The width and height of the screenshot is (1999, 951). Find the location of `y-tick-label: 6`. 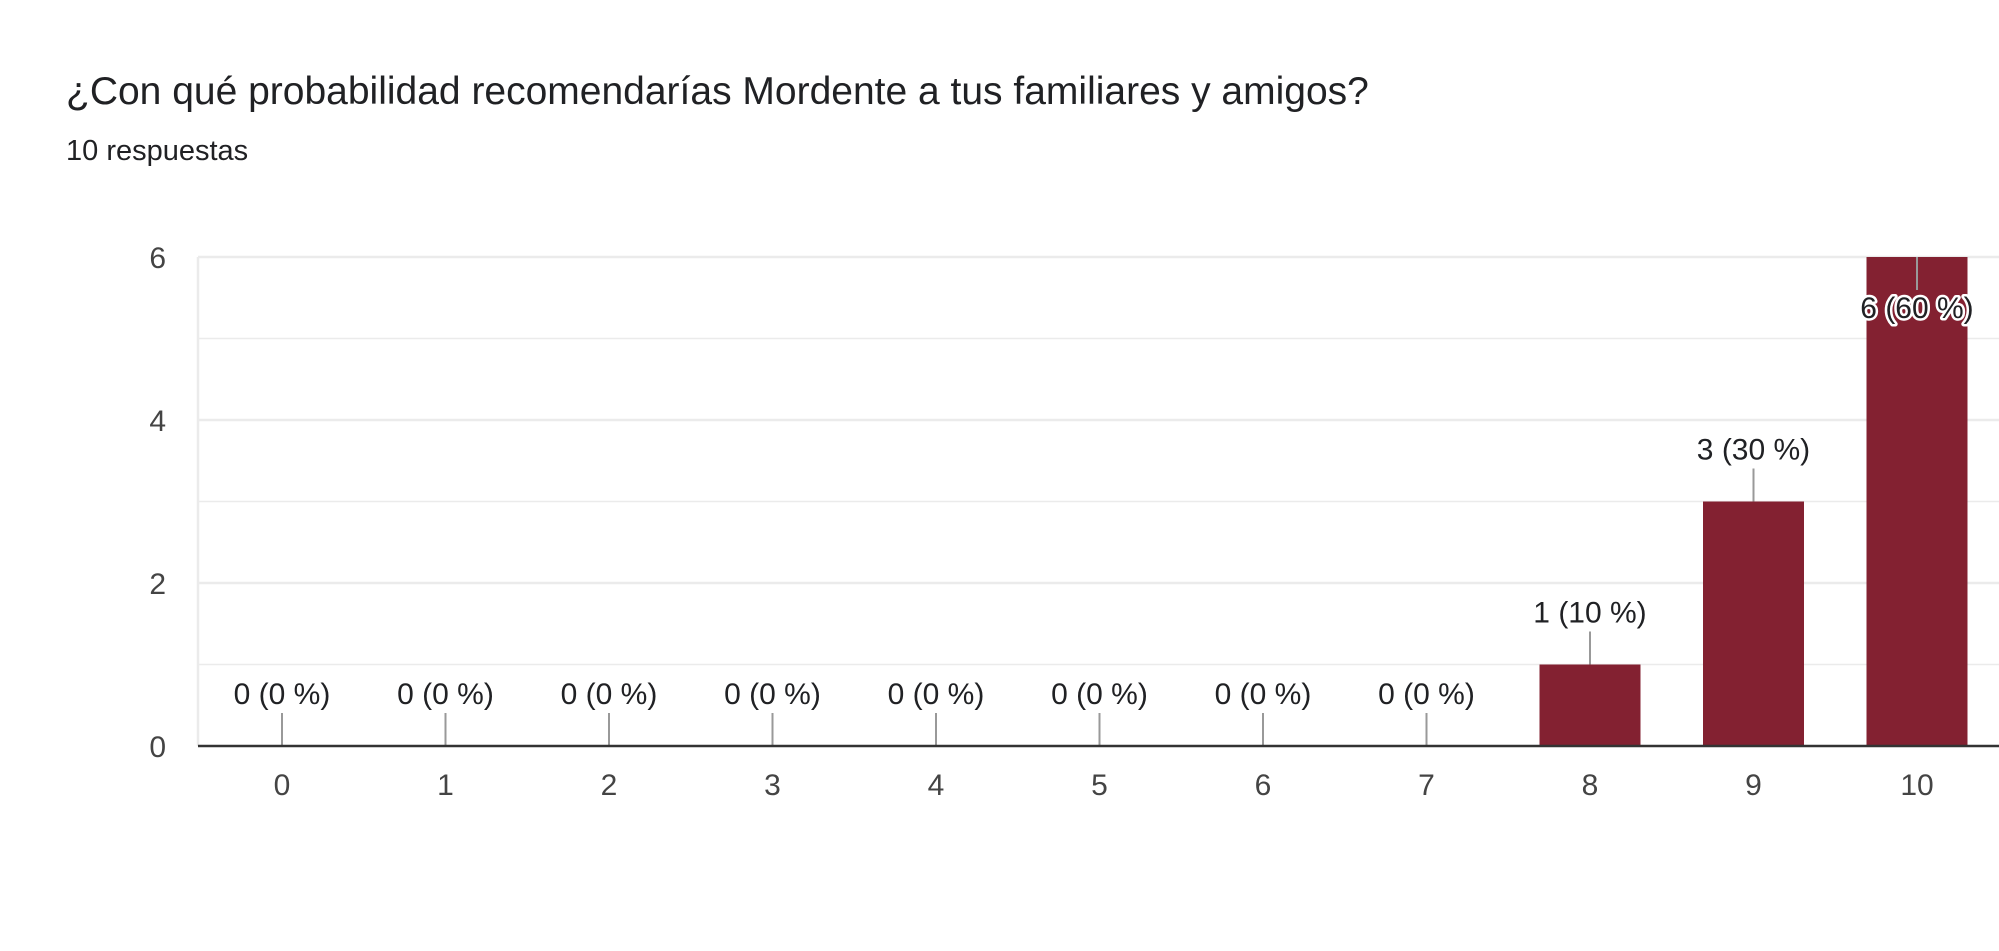

y-tick-label: 6 is located at coordinates (157, 258).